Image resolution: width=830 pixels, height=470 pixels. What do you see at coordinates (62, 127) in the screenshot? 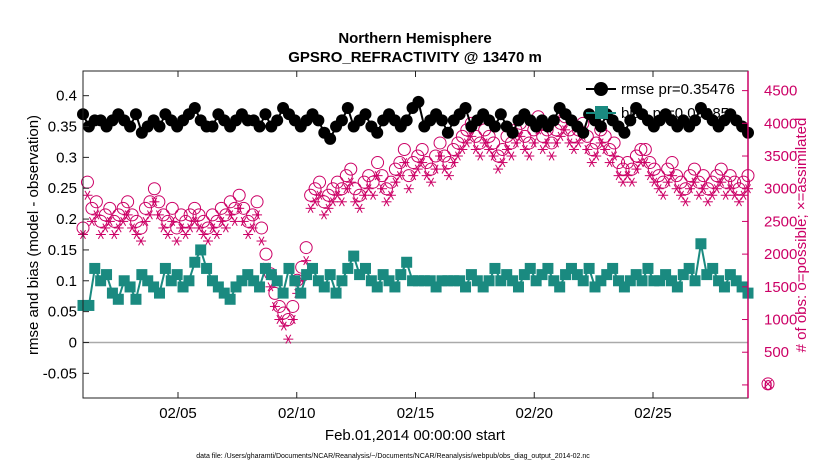
I see `y-tick-label: 0.35` at bounding box center [62, 127].